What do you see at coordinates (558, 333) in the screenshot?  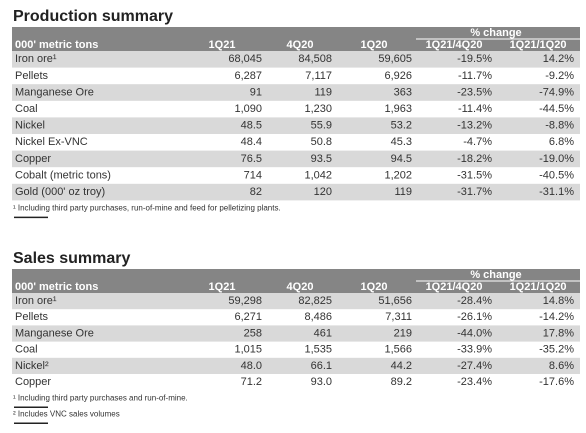 I see `cell: 17.8%` at bounding box center [558, 333].